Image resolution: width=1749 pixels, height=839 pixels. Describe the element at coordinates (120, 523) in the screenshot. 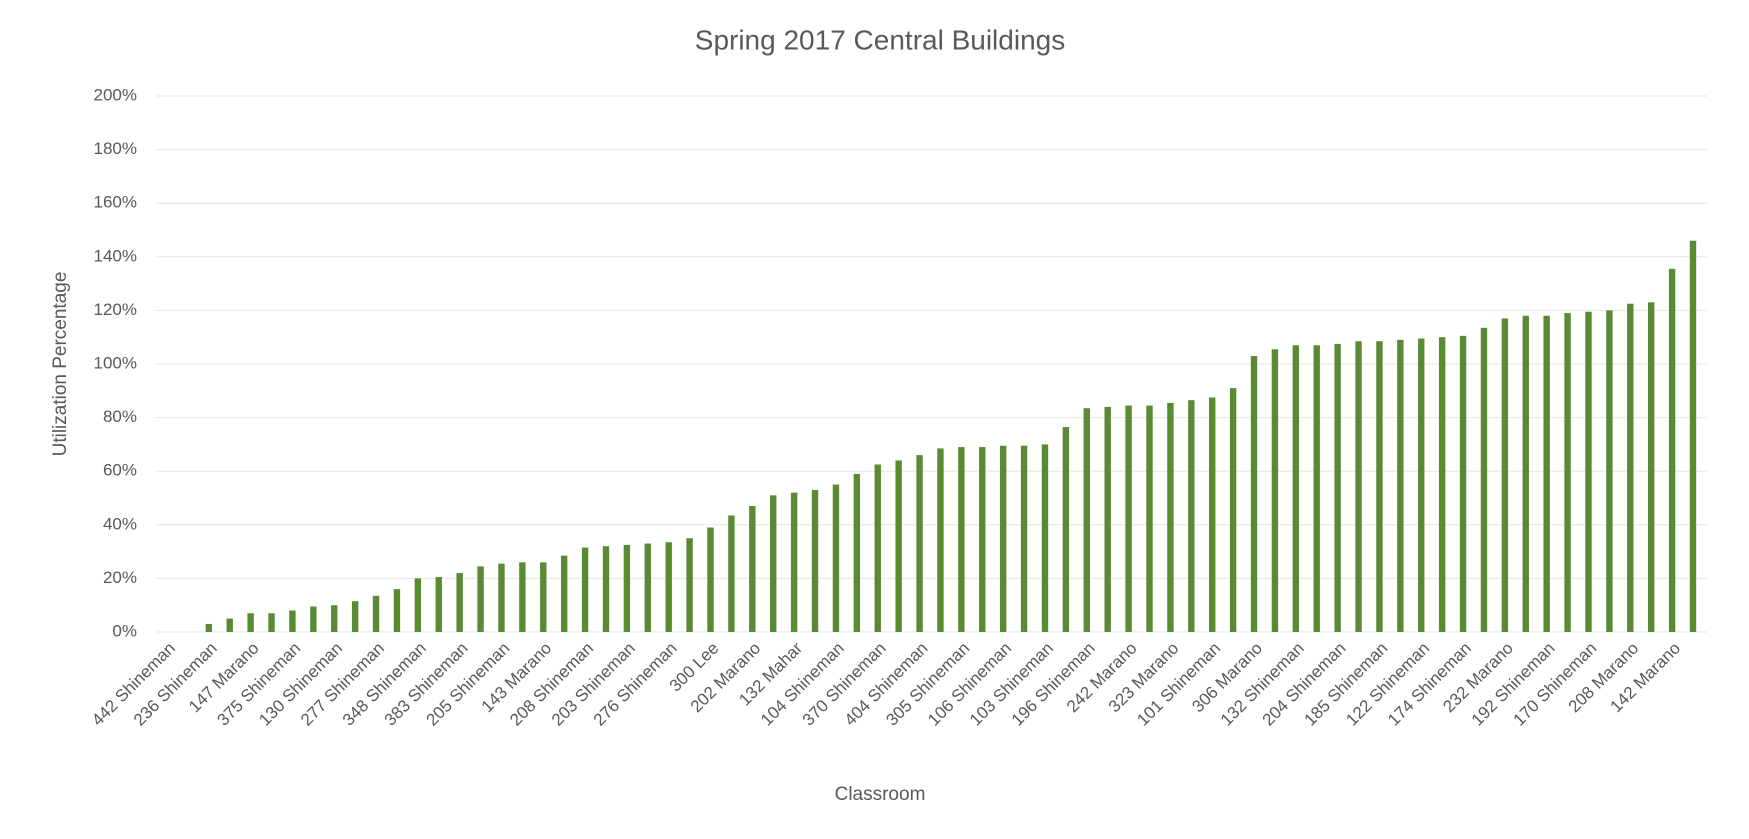

I see `y-tick-label: 40%` at that location.